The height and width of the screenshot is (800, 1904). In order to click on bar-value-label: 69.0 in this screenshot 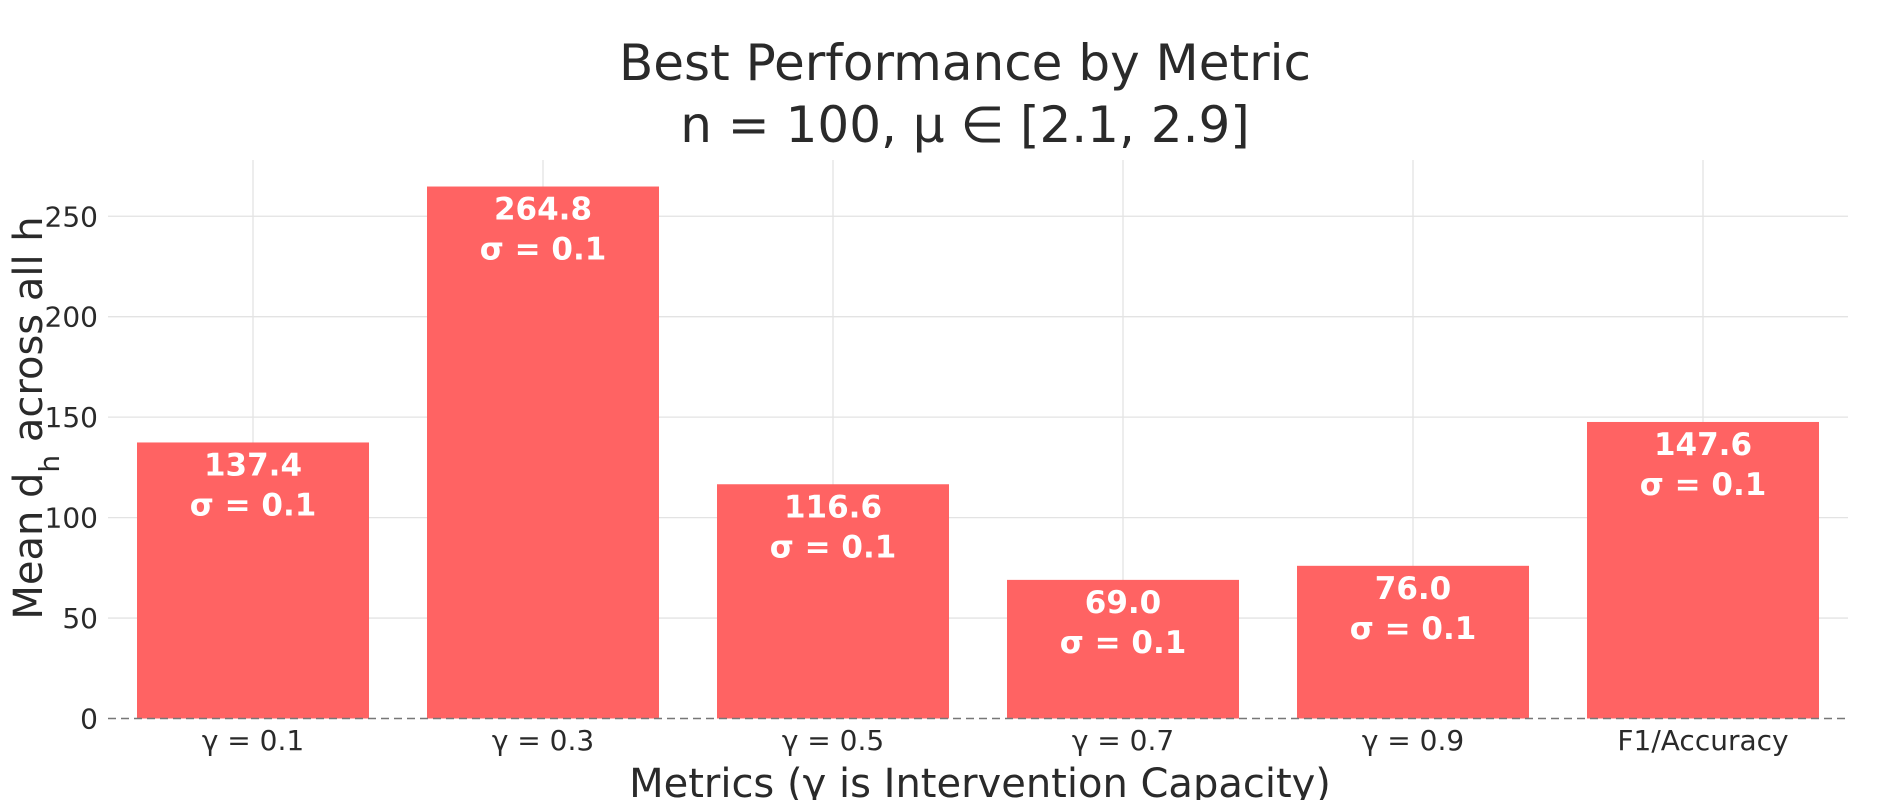, I will do `click(1123, 603)`.